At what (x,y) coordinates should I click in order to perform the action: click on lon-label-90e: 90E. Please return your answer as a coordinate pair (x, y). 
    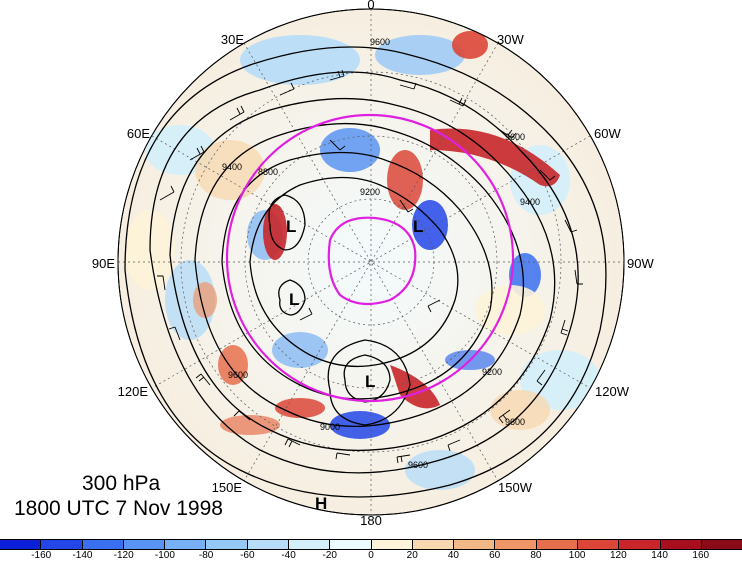
    Looking at the image, I should click on (103, 263).